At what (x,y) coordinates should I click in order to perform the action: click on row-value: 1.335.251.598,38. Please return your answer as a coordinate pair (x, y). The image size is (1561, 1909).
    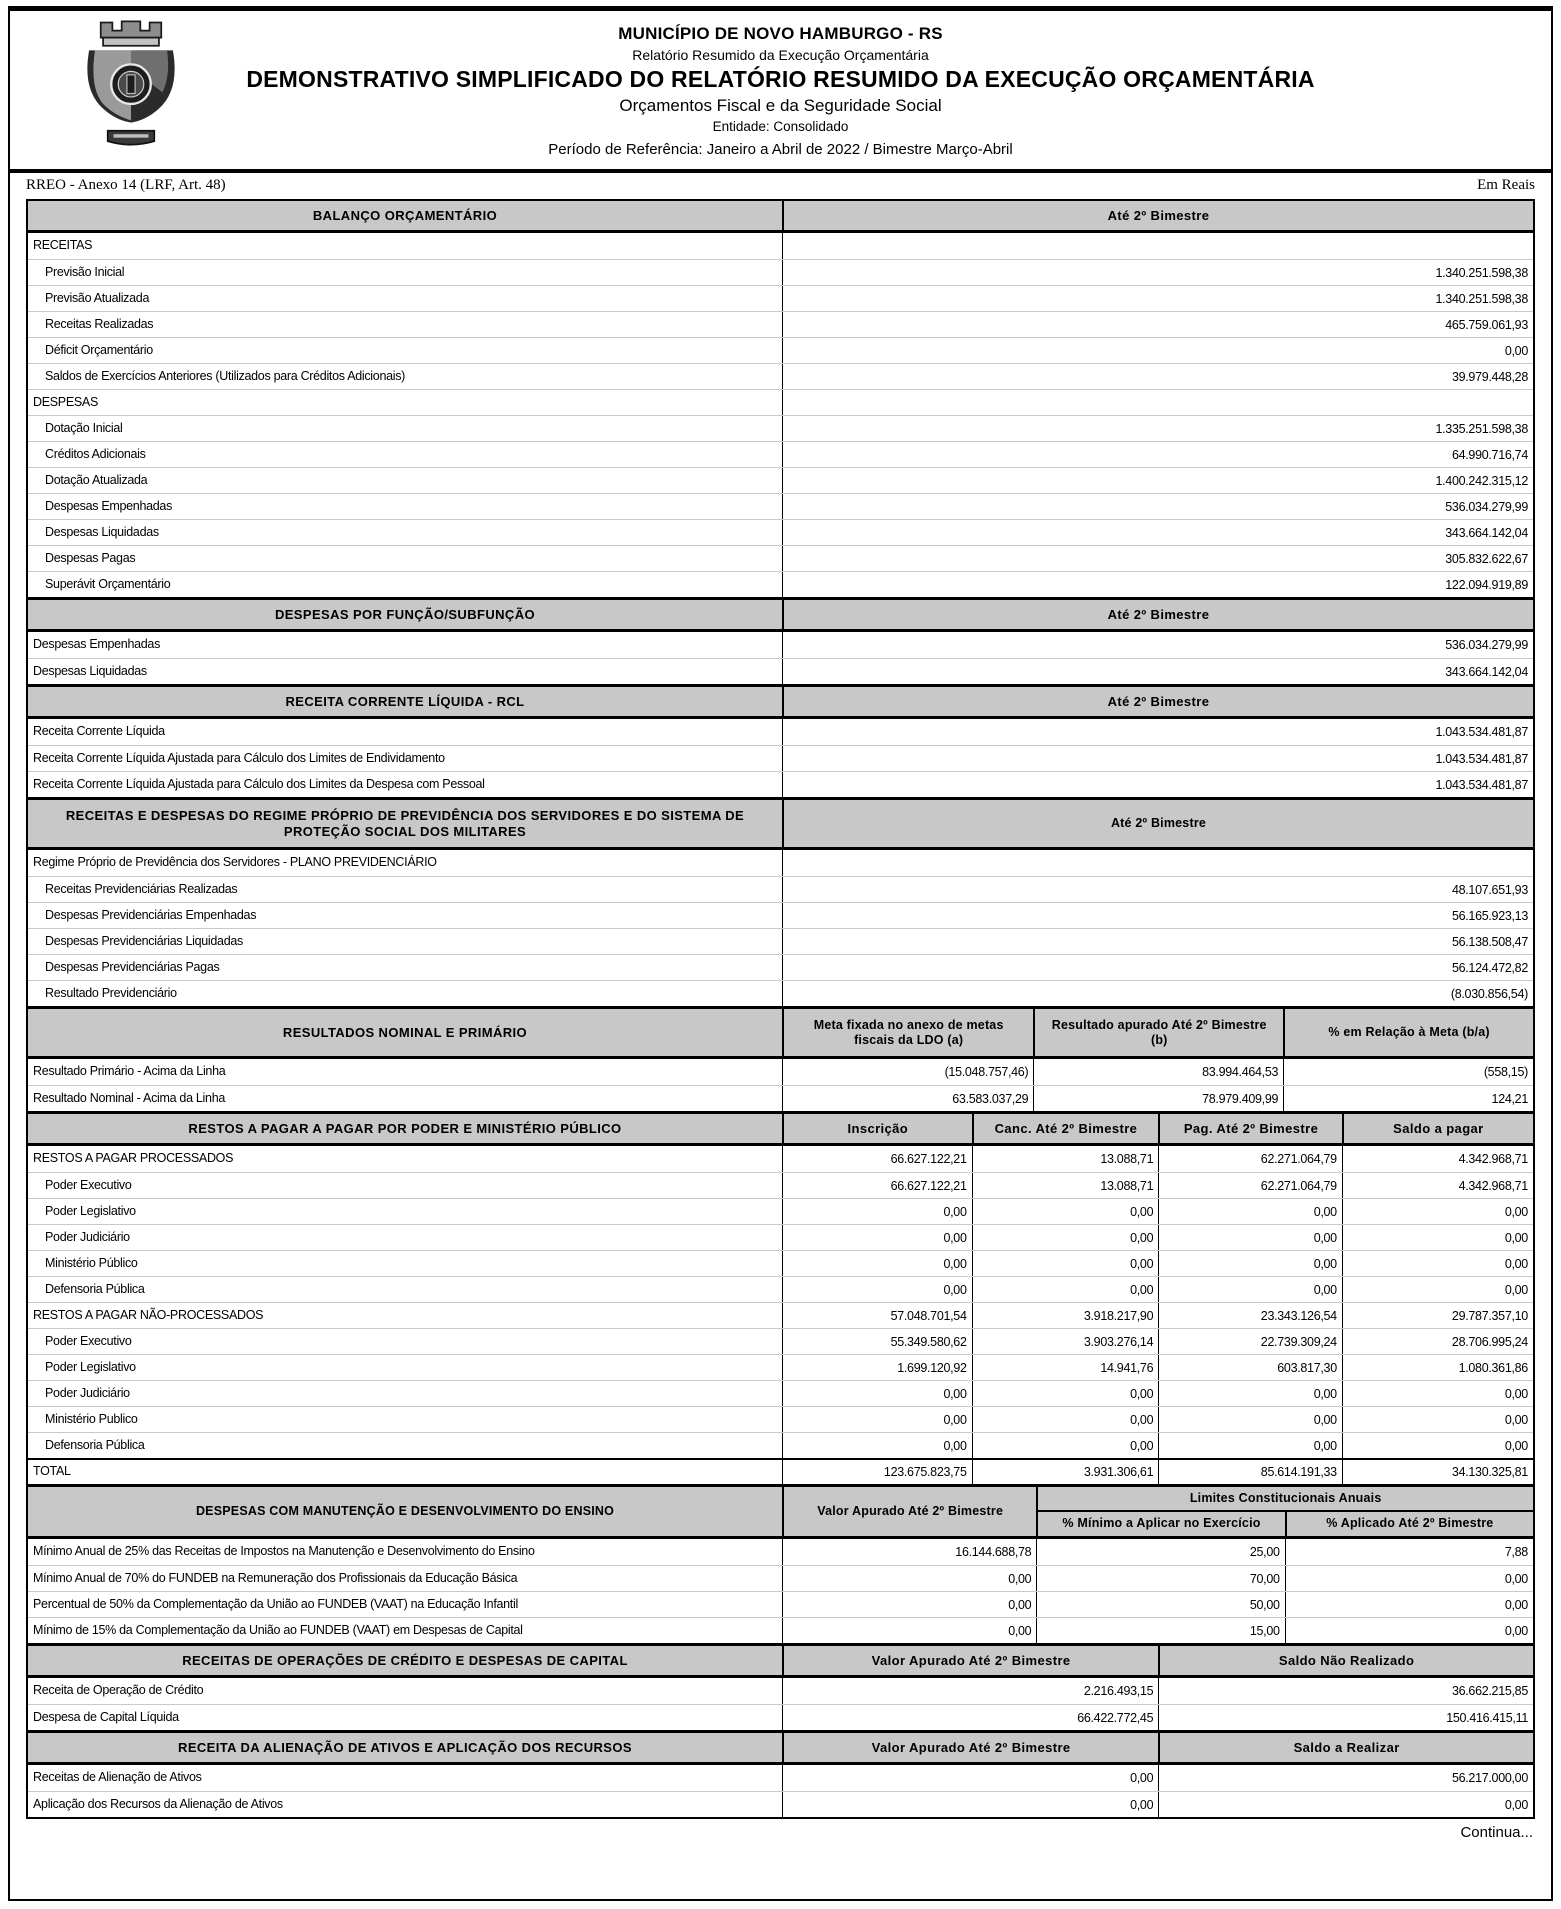
    Looking at the image, I should click on (1157, 428).